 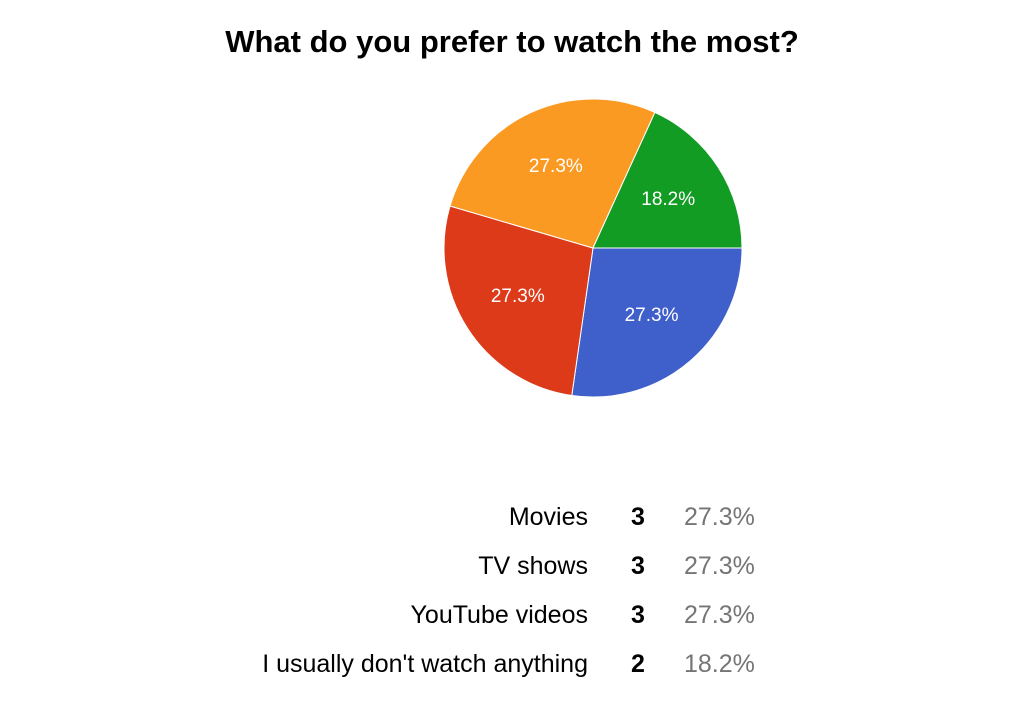 I want to click on summary-row-percent: 18.2%, so click(x=719, y=664).